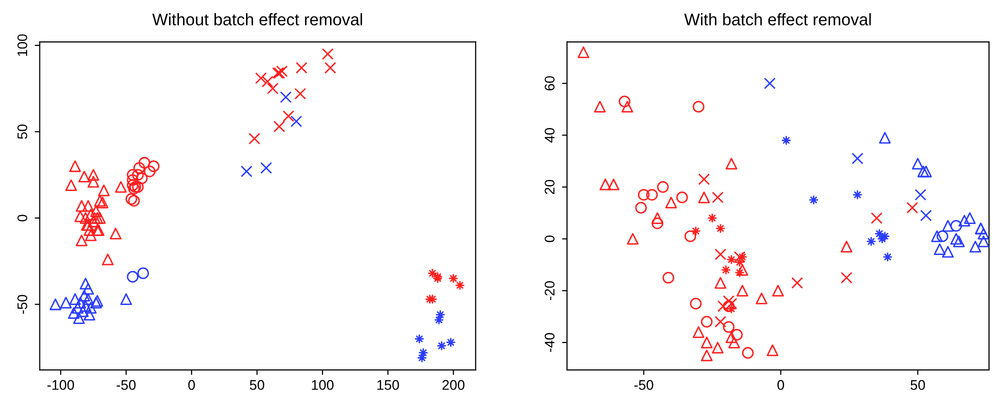  What do you see at coordinates (549, 290) in the screenshot?
I see `y-tick-label: -20` at bounding box center [549, 290].